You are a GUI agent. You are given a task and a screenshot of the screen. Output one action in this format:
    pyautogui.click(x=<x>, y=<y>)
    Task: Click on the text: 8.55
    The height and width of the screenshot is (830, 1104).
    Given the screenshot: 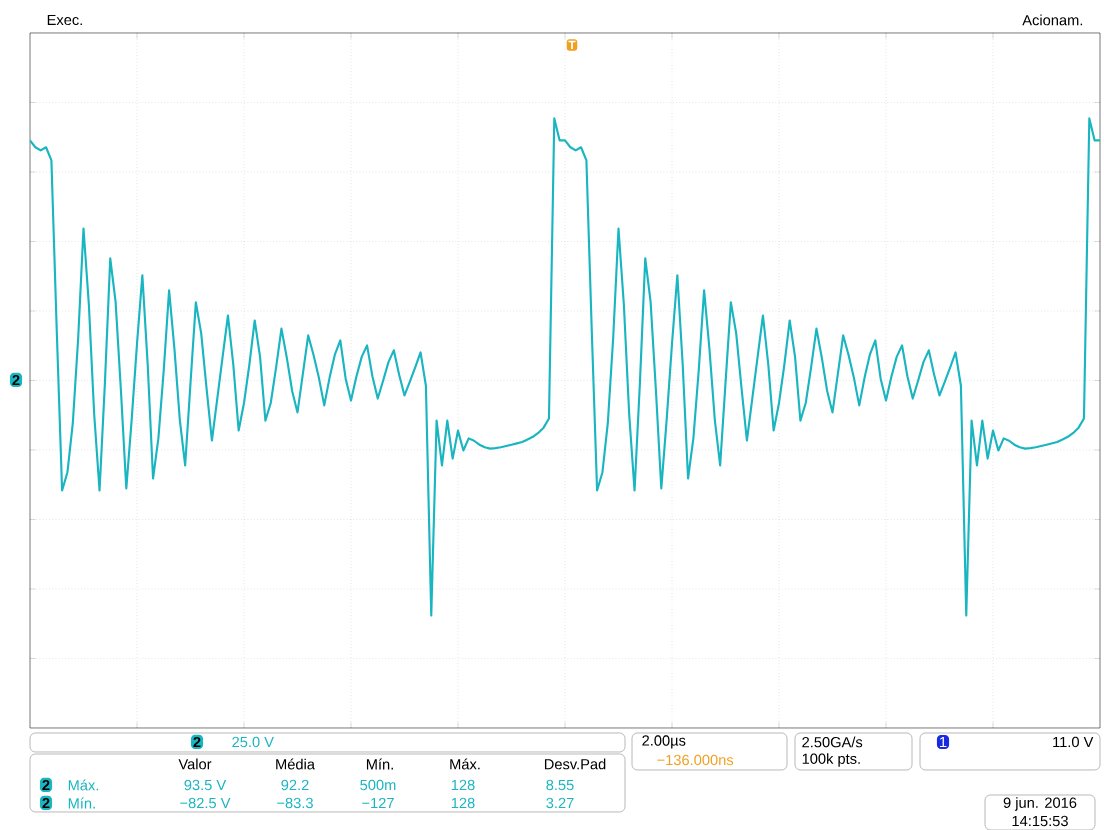 What is the action you would take?
    pyautogui.click(x=560, y=785)
    